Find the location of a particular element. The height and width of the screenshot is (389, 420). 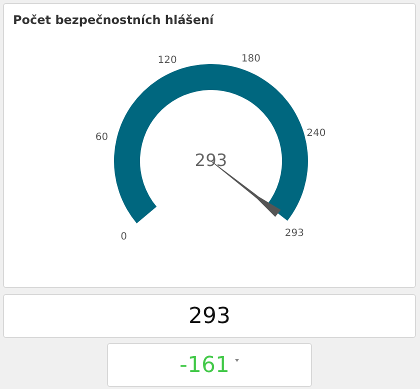

chart-title: Počet bezpečnostních hlášení is located at coordinates (113, 20).